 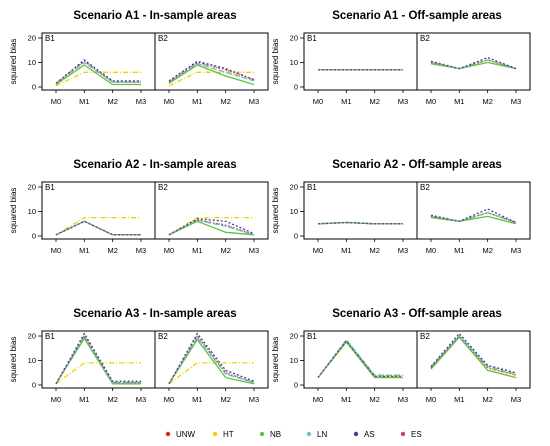 What do you see at coordinates (154, 314) in the screenshot?
I see `chart-title: Scenario A3 - In-sample areas` at bounding box center [154, 314].